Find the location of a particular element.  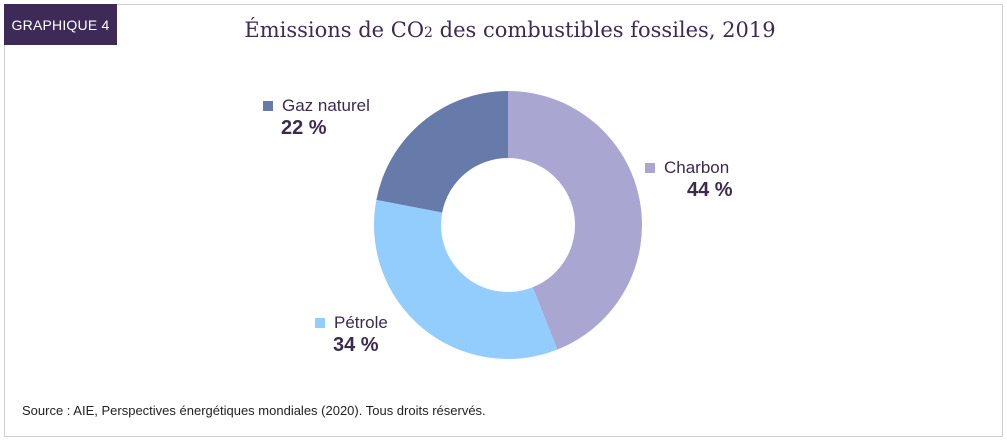

donut-slice-charbon is located at coordinates (575, 220).